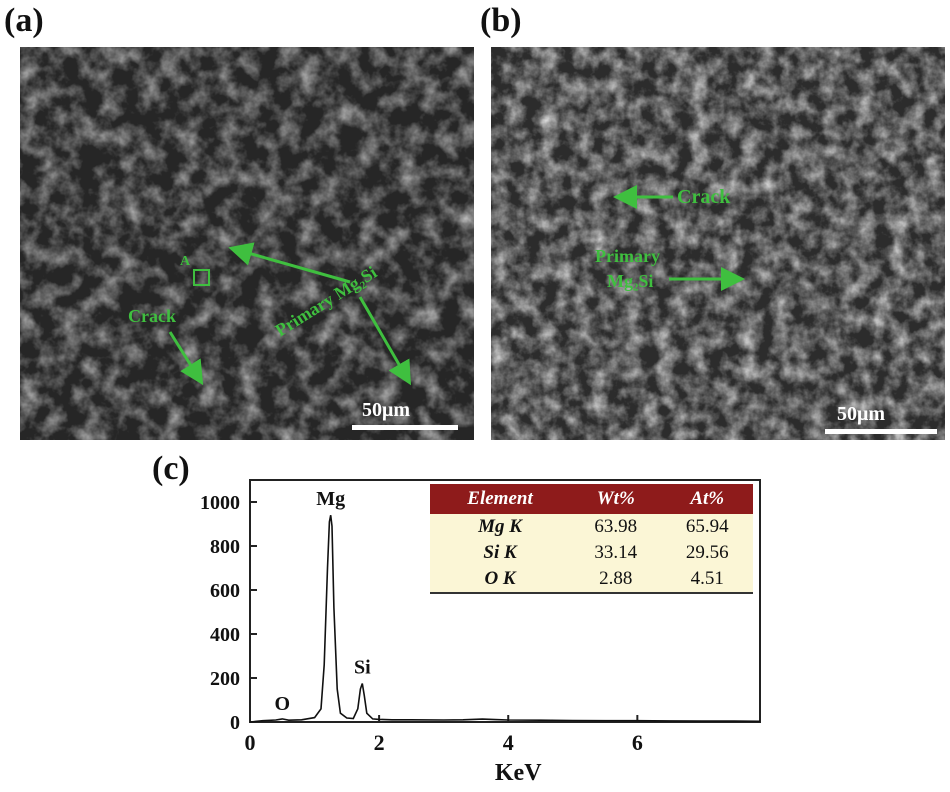 This screenshot has width=950, height=792. Describe the element at coordinates (630, 281) in the screenshot. I see `primary-label-b-2: Mg₂Si` at that location.